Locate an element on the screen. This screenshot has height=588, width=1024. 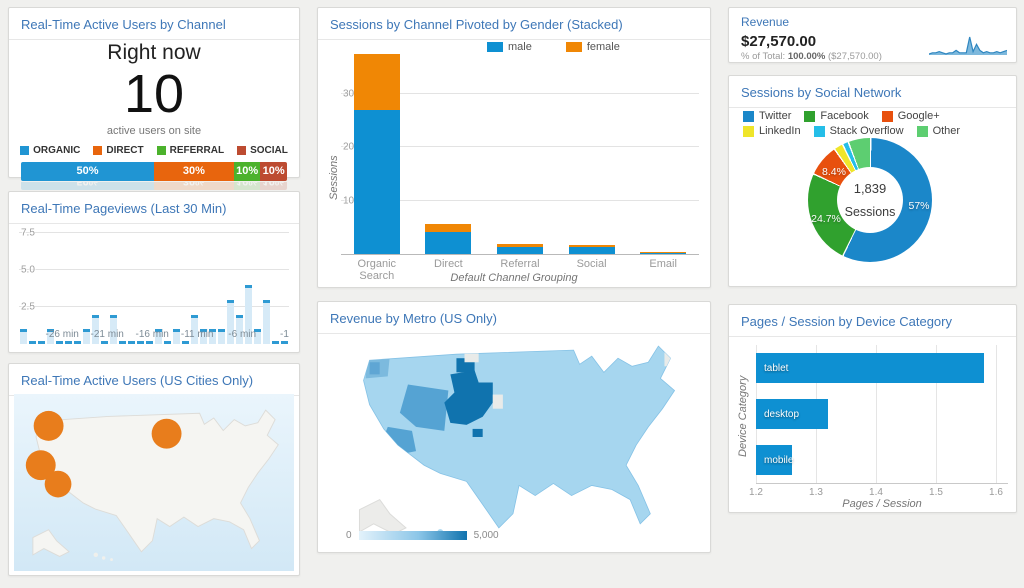
divider is located at coordinates (514, 39).